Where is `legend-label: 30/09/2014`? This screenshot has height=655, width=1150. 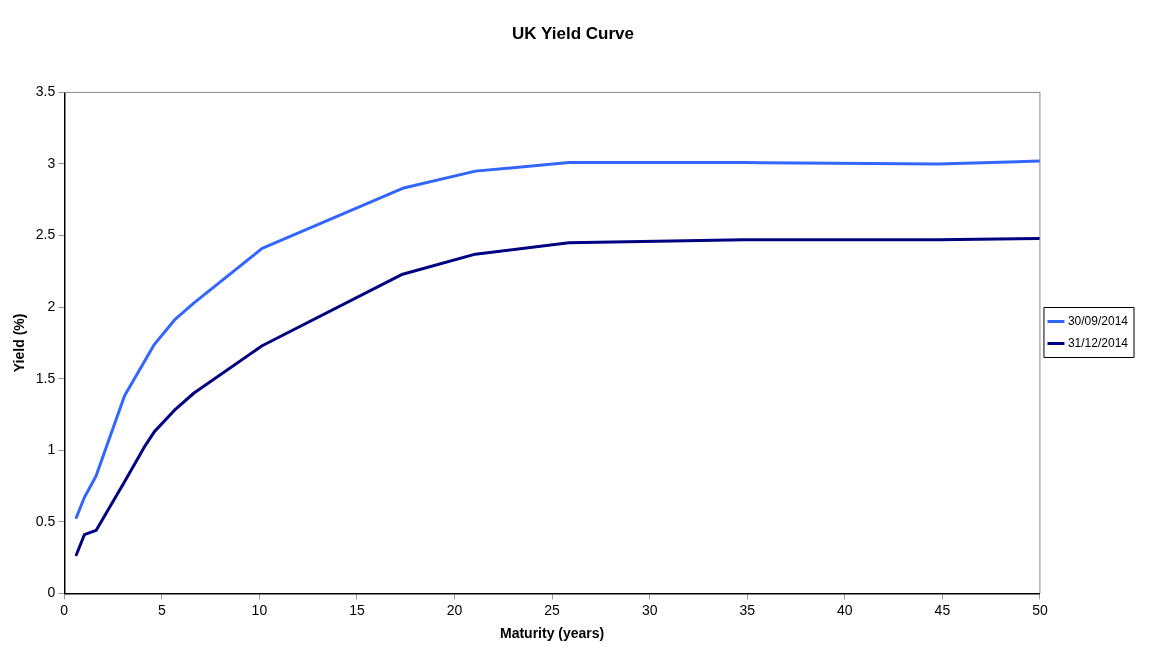 legend-label: 30/09/2014 is located at coordinates (1098, 320).